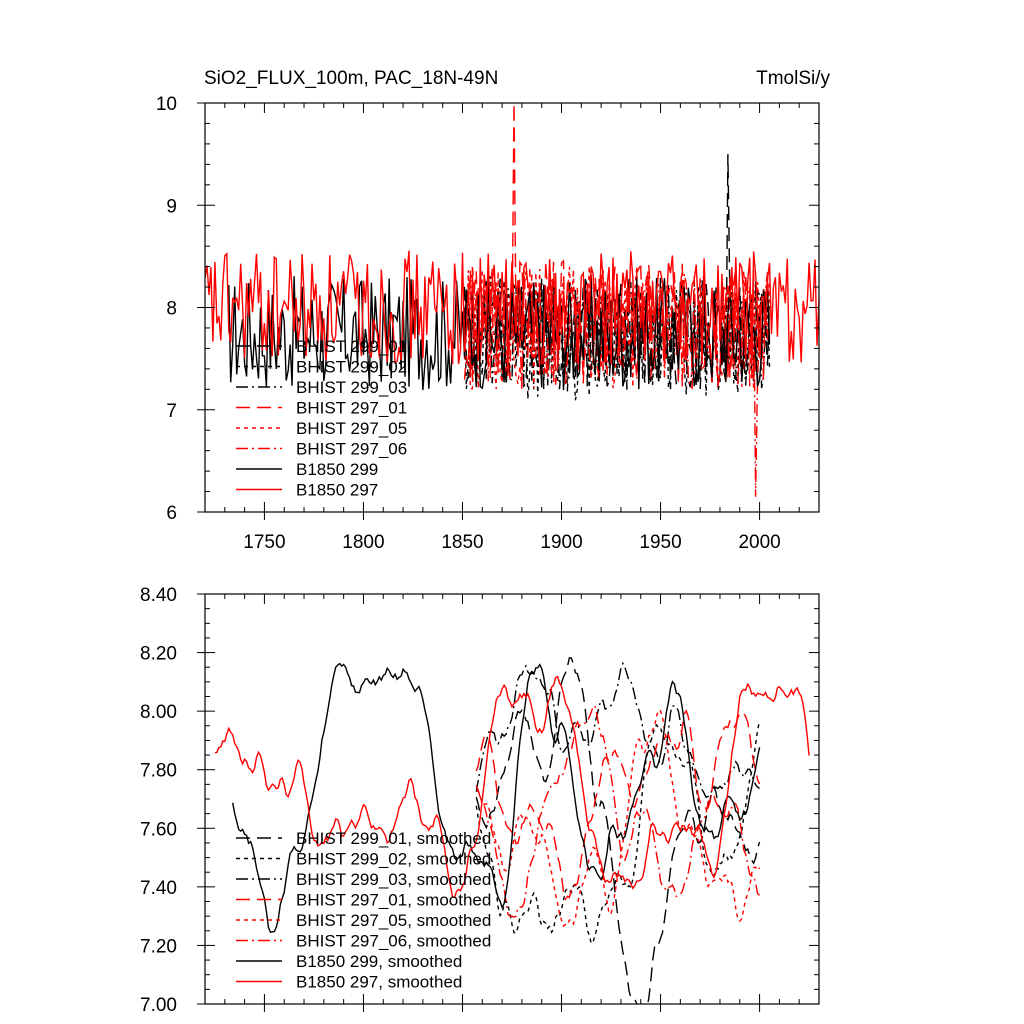  What do you see at coordinates (158, 946) in the screenshot?
I see `y-tick-label: 7.20` at bounding box center [158, 946].